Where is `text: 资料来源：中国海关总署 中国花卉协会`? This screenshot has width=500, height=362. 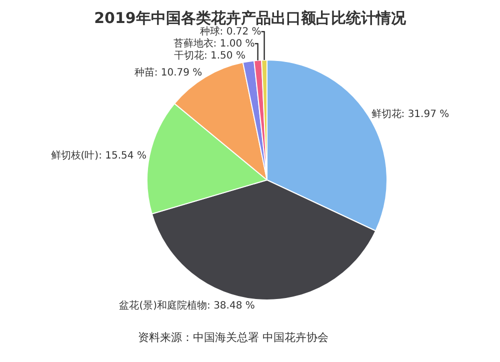 text: 资料来源：中国海关总署 中国花卉协会 is located at coordinates (233, 337).